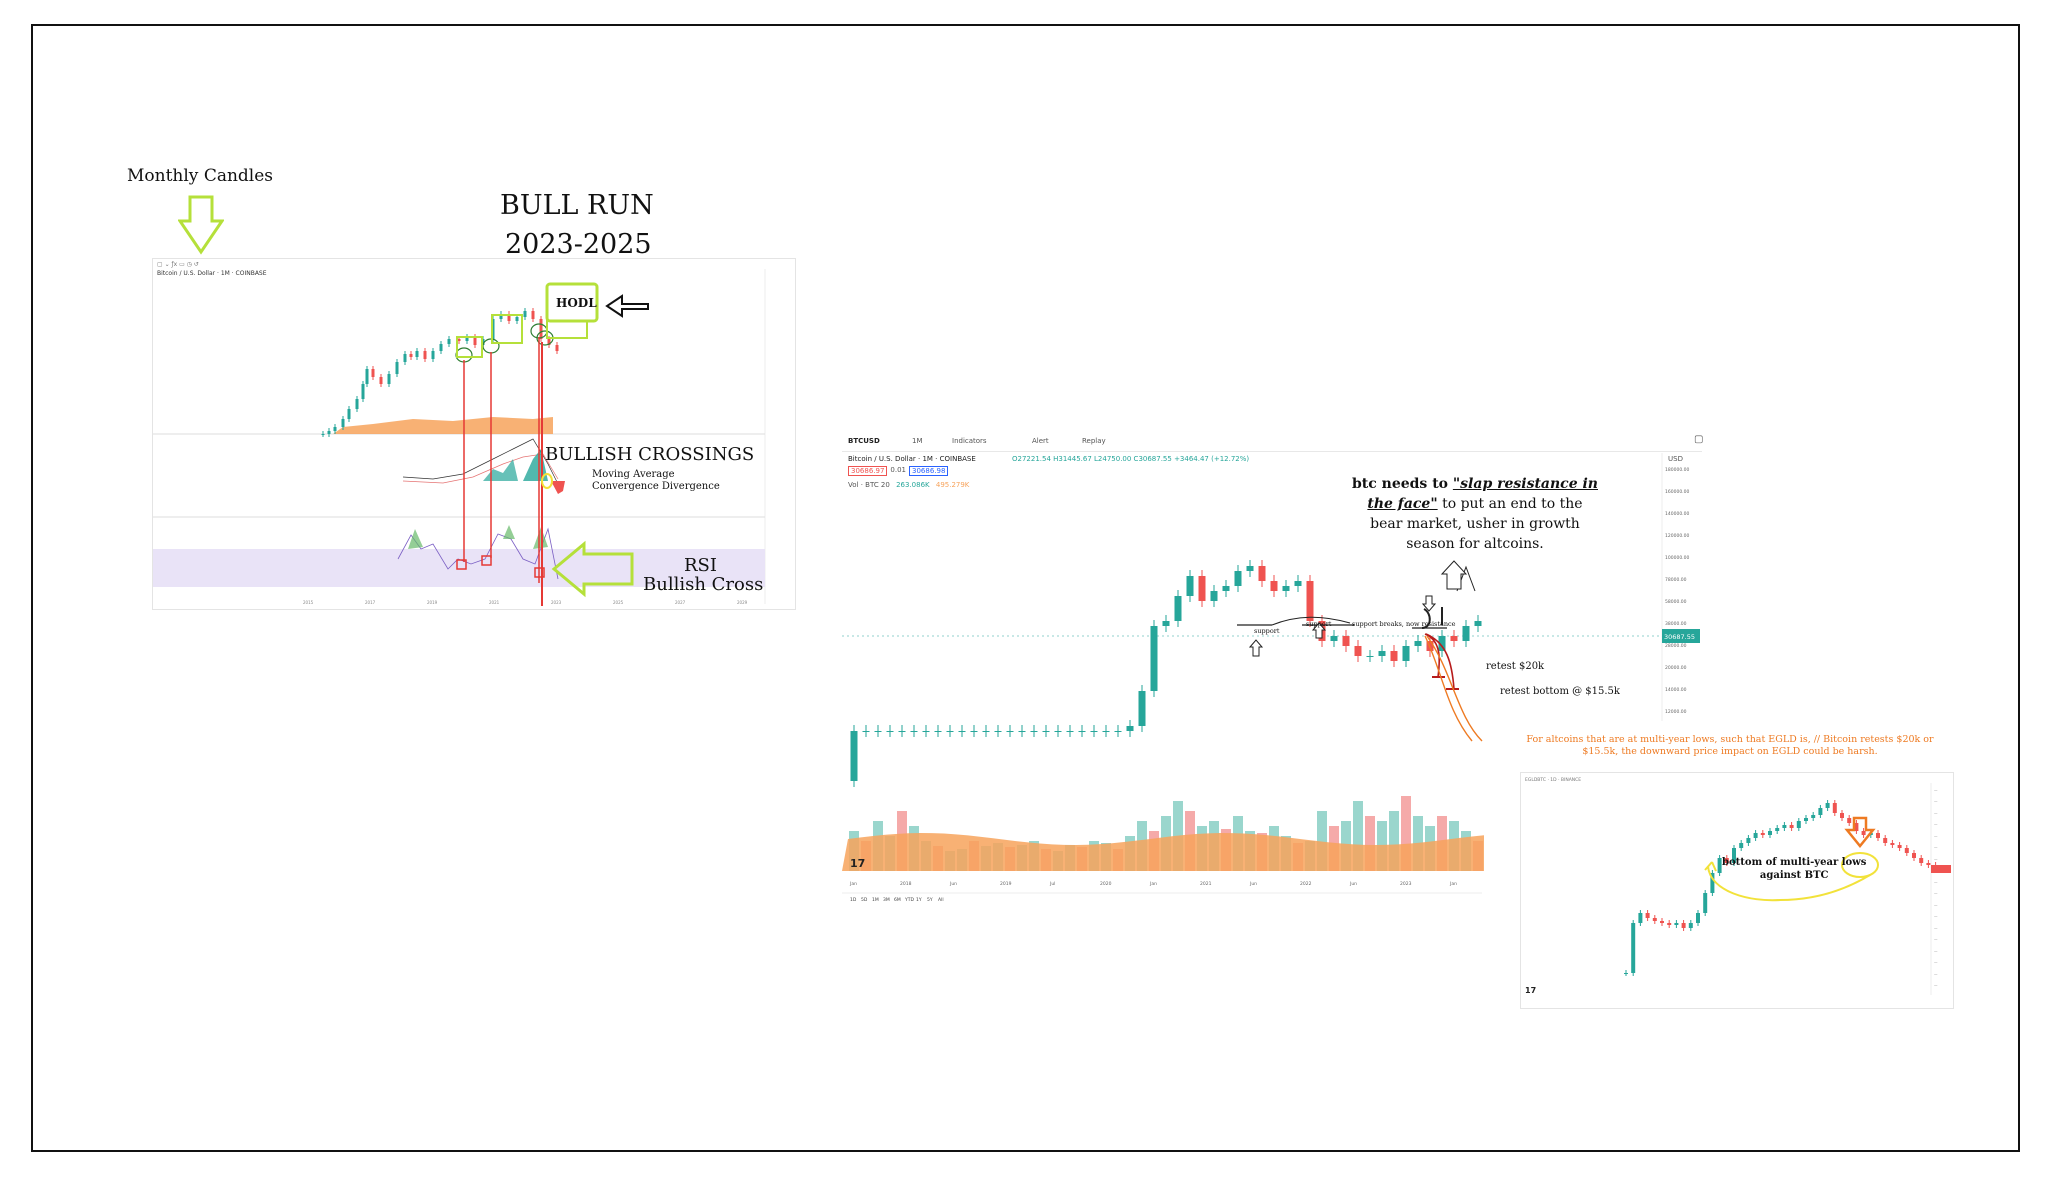 The width and height of the screenshot is (2048, 1180). I want to click on macd-yellow-circle, so click(547, 481).